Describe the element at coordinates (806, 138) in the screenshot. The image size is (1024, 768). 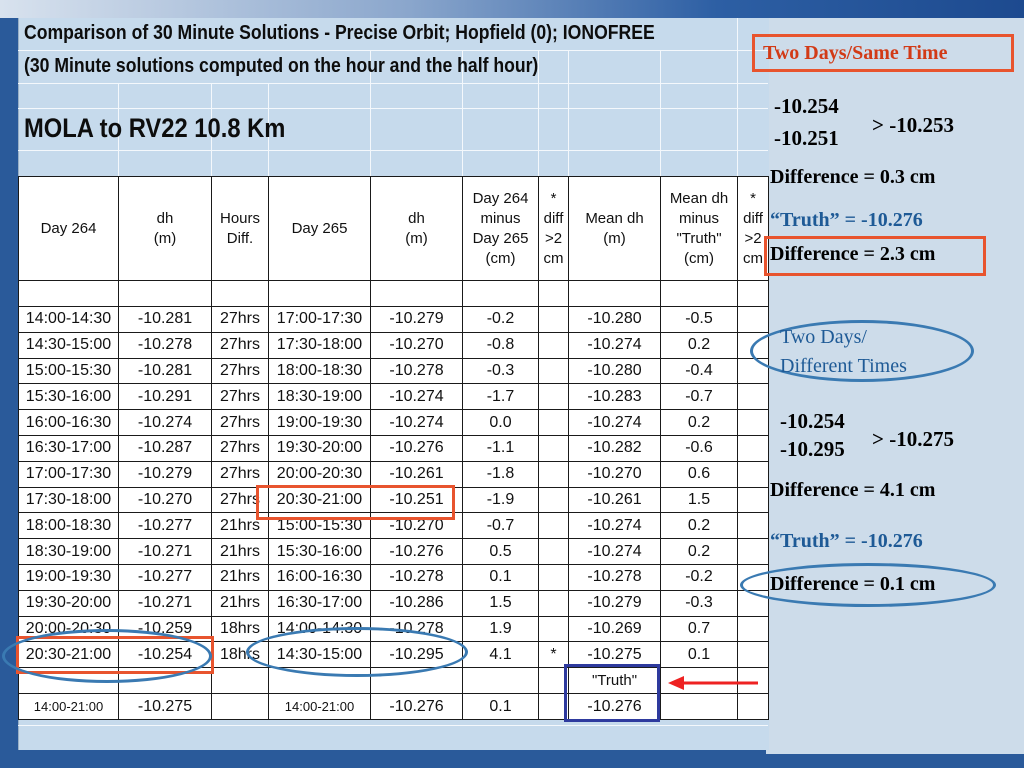
I see `same-time-value-2: -10.251` at that location.